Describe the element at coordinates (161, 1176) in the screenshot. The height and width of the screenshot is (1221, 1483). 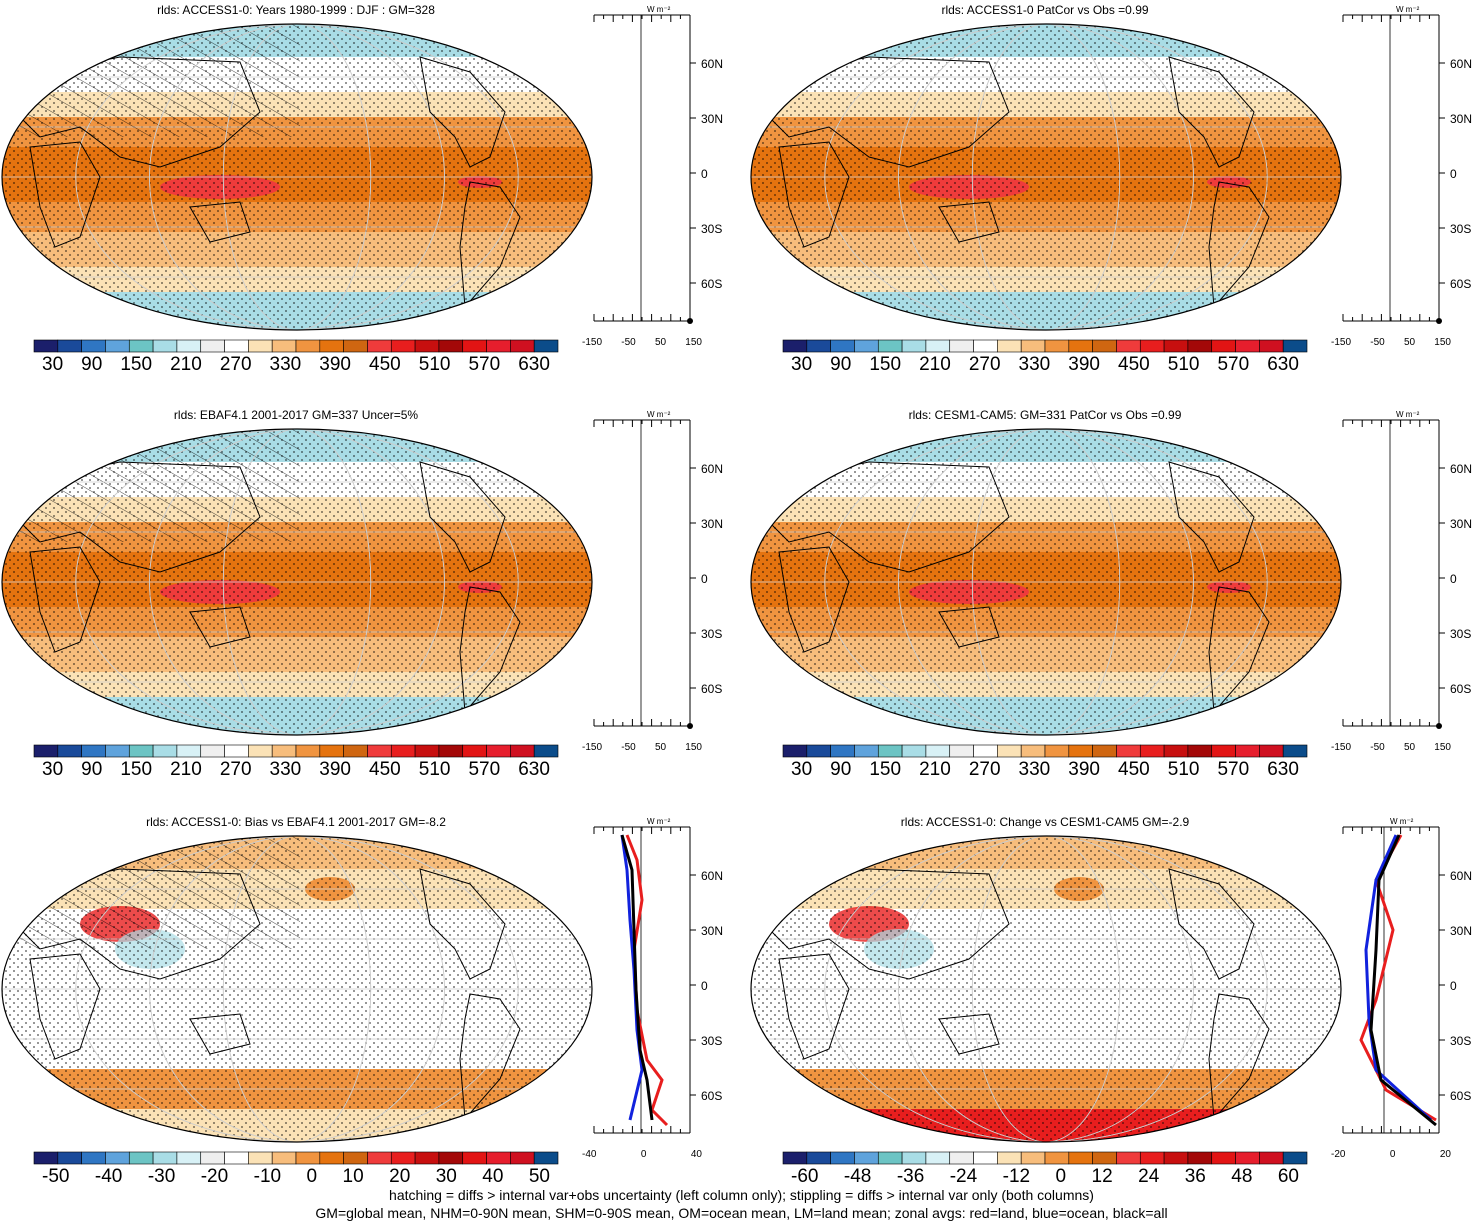
I see `colorbar-label: -30` at that location.